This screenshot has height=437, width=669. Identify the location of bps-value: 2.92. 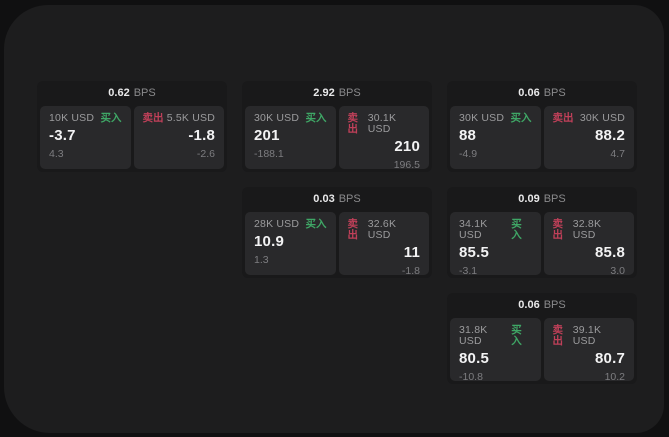
(324, 93).